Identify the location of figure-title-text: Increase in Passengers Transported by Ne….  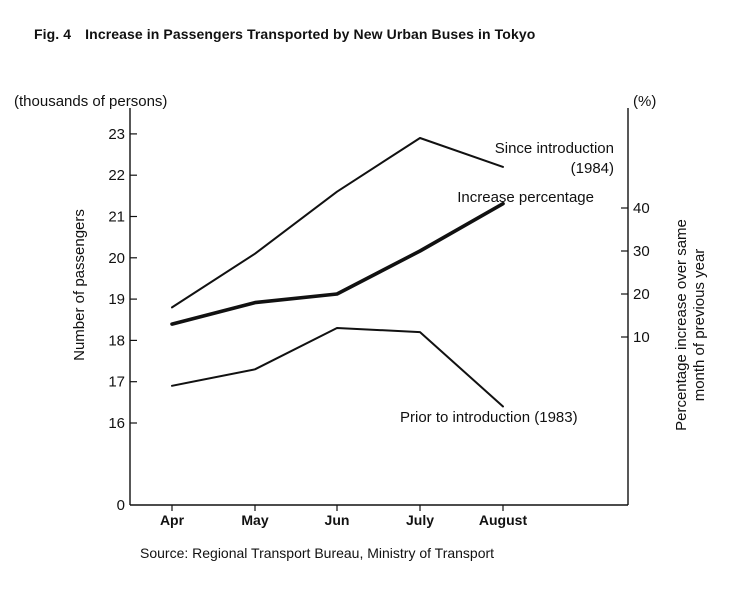
(310, 34).